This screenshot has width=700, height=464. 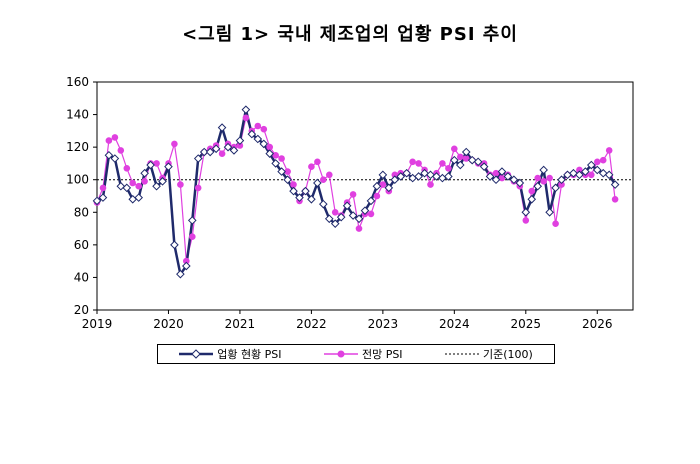 I want to click on legend-label-outlook: 전망 PSI, so click(x=382, y=354).